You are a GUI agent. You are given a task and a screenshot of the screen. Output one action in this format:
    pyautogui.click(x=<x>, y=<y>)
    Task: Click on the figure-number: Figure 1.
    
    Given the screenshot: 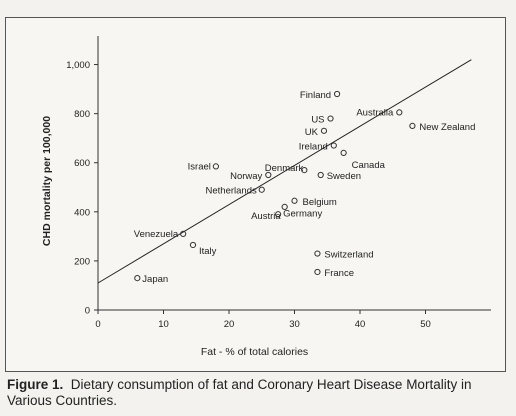 What is the action you would take?
    pyautogui.click(x=35, y=384)
    